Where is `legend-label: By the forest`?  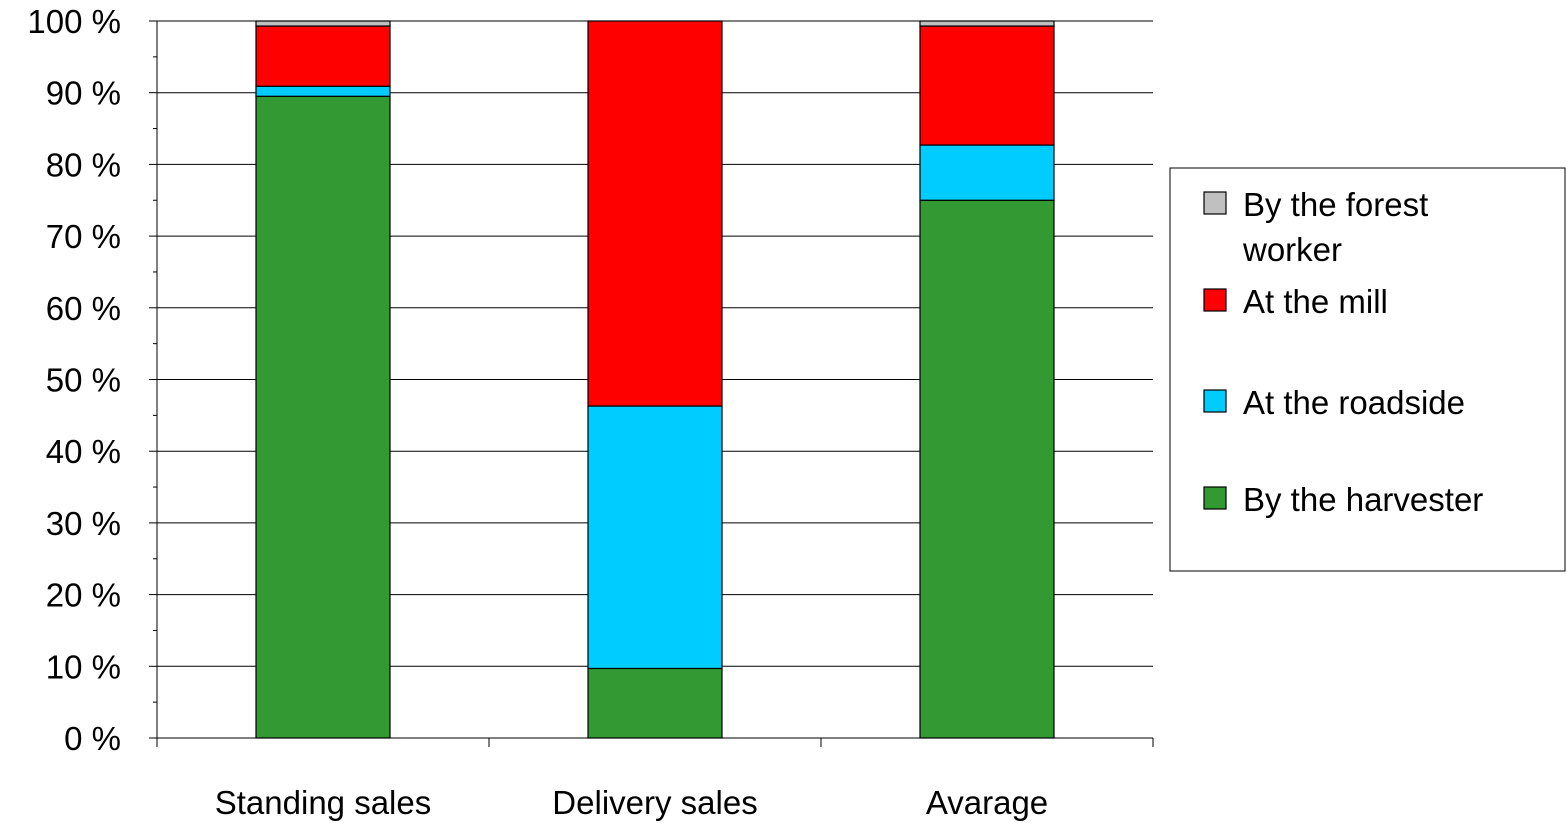 legend-label: By the forest is located at coordinates (1335, 204).